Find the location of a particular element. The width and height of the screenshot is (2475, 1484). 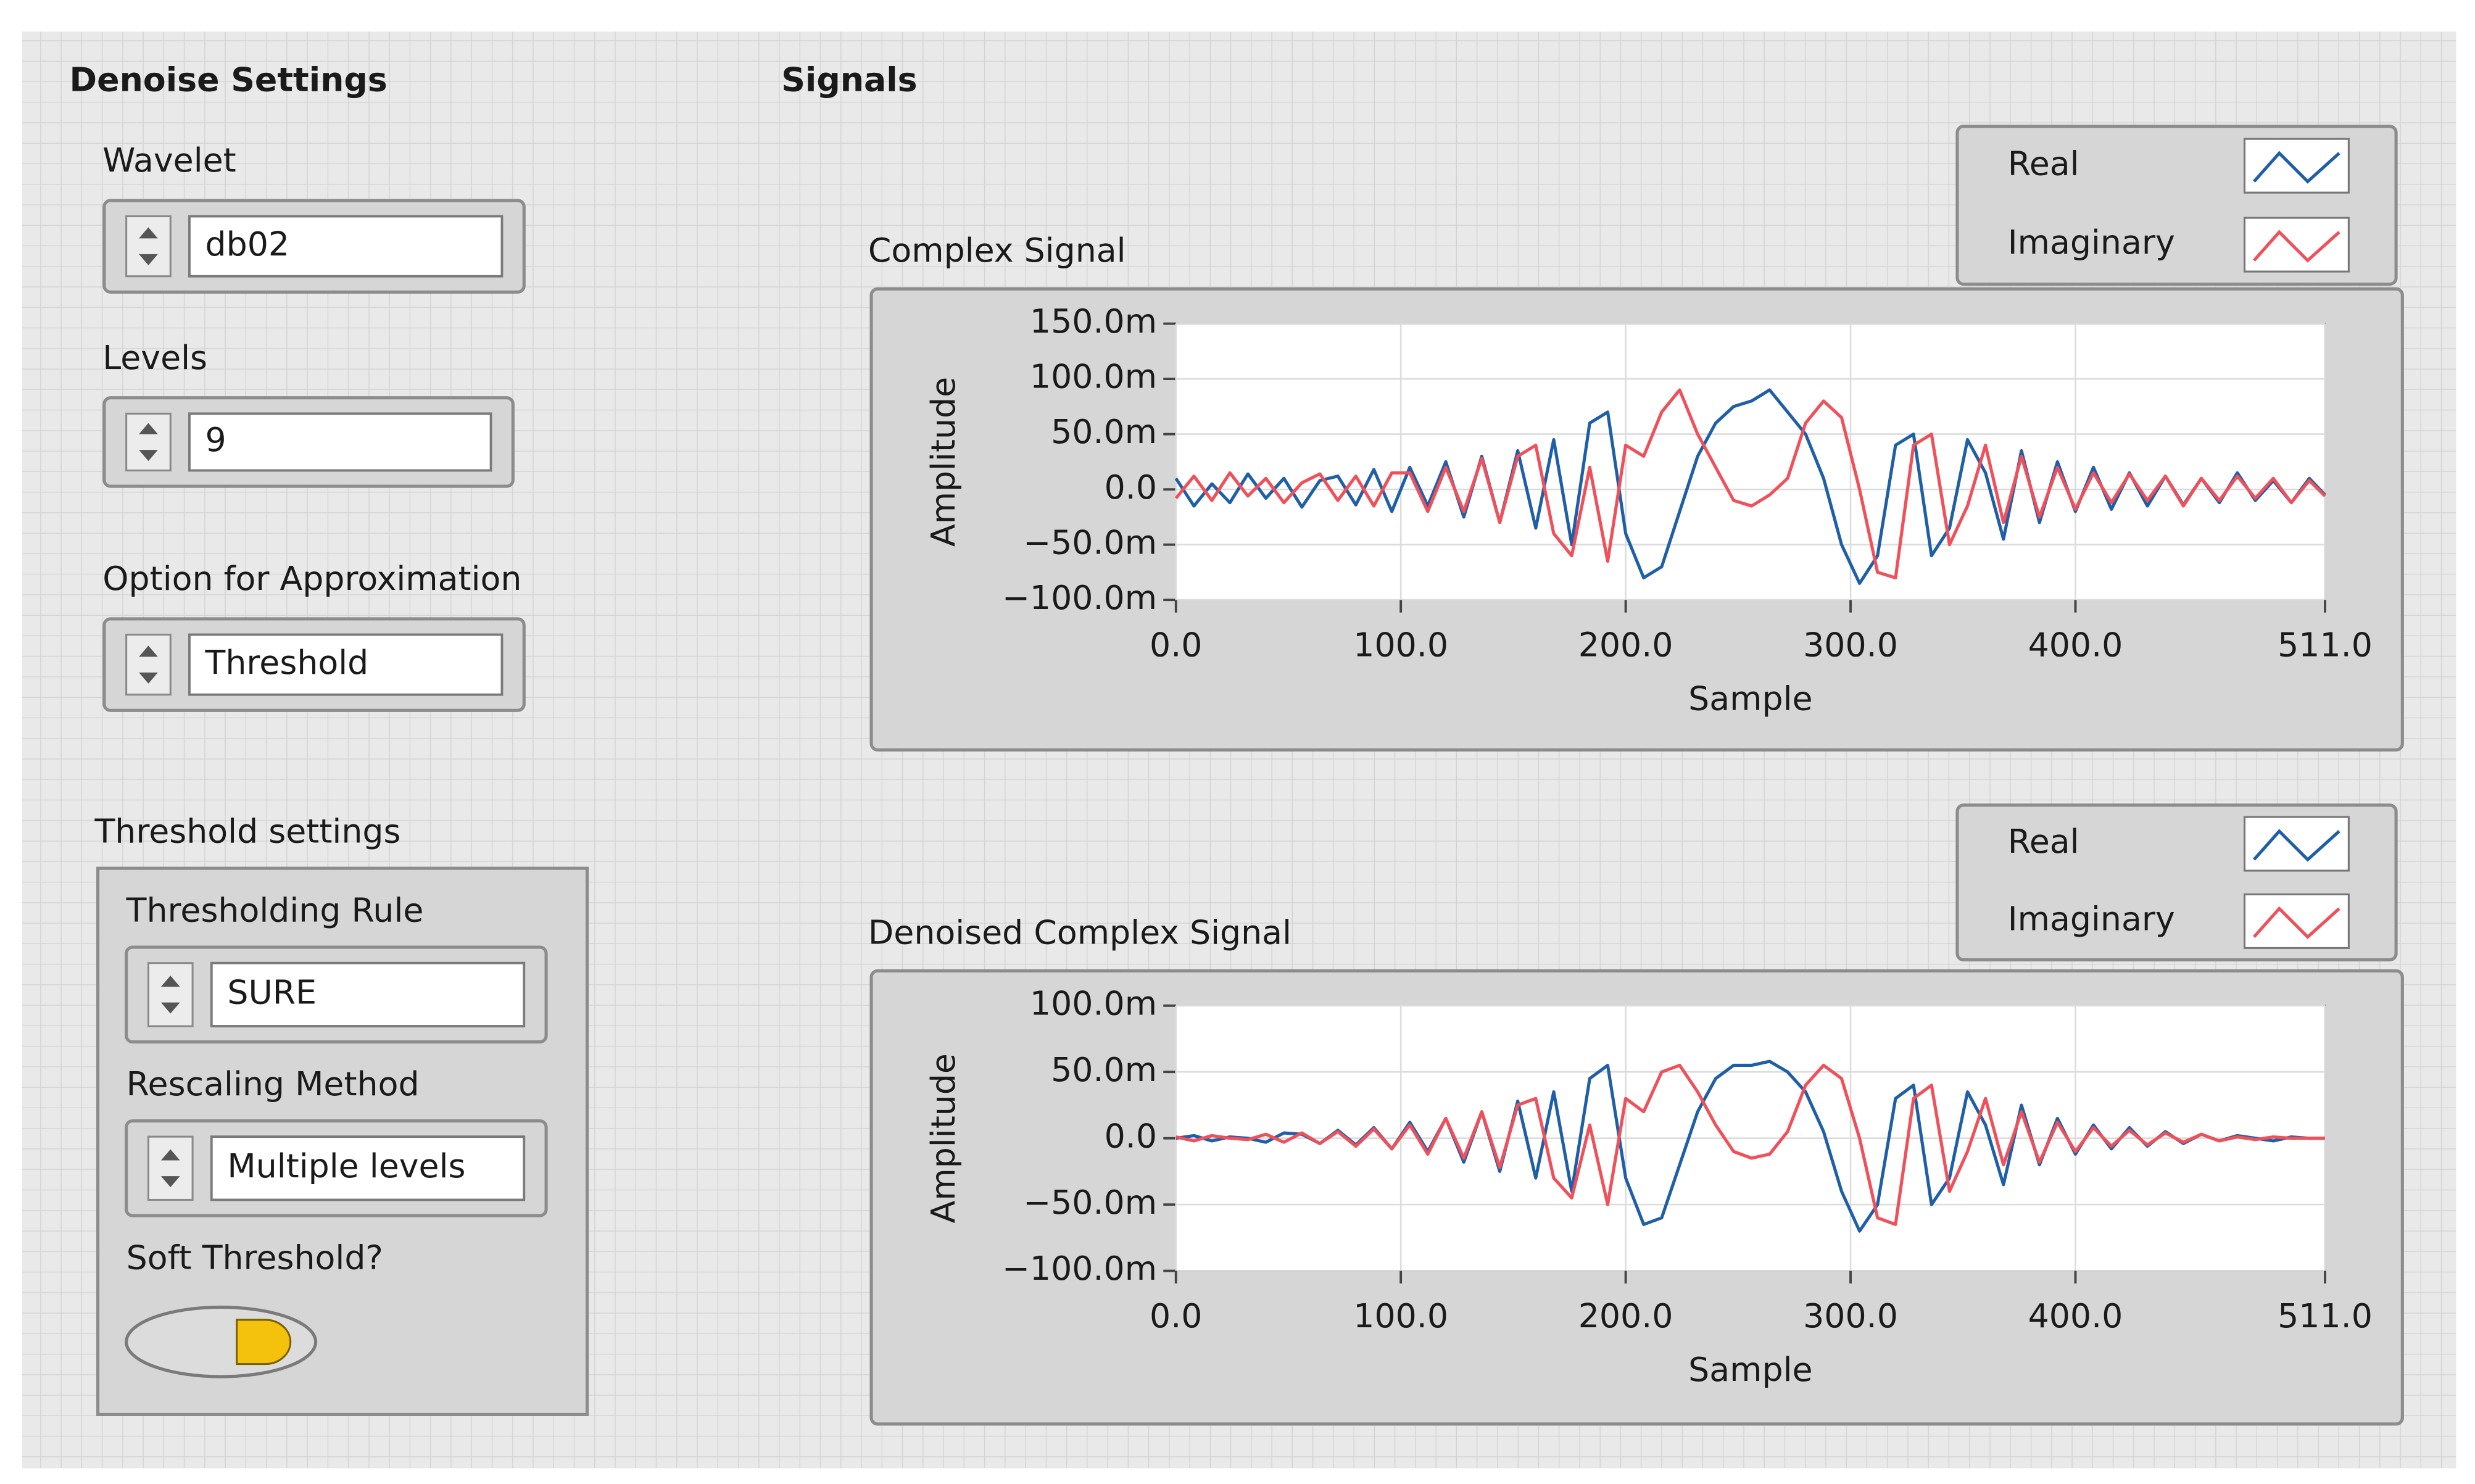

graph-title: Denoised Complex Signal is located at coordinates (1079, 932).